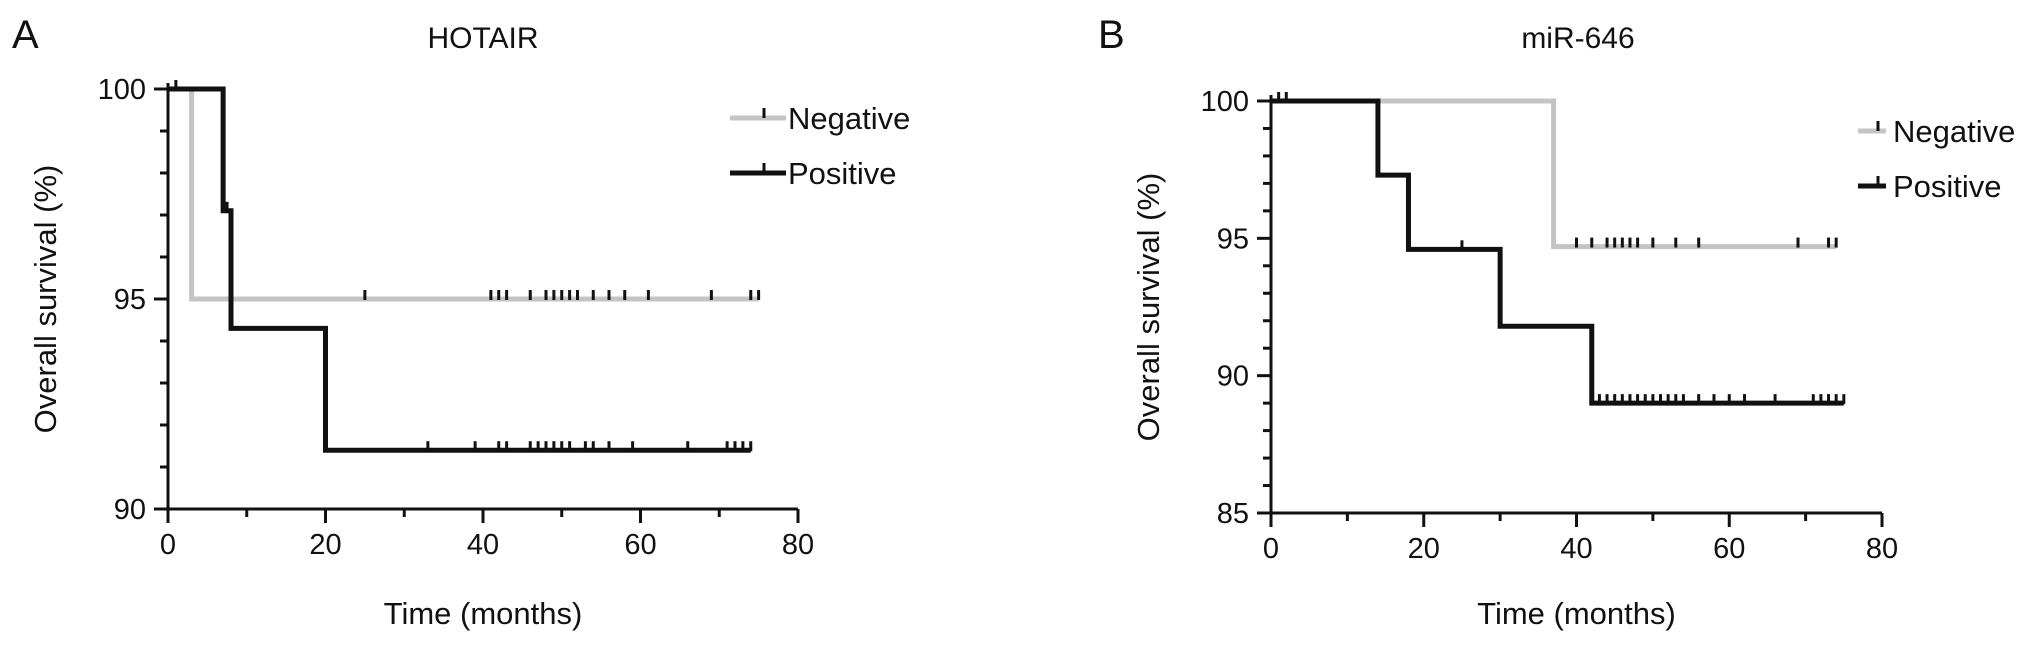 This screenshot has height=646, width=2032. I want to click on panel-letter: B, so click(1111, 35).